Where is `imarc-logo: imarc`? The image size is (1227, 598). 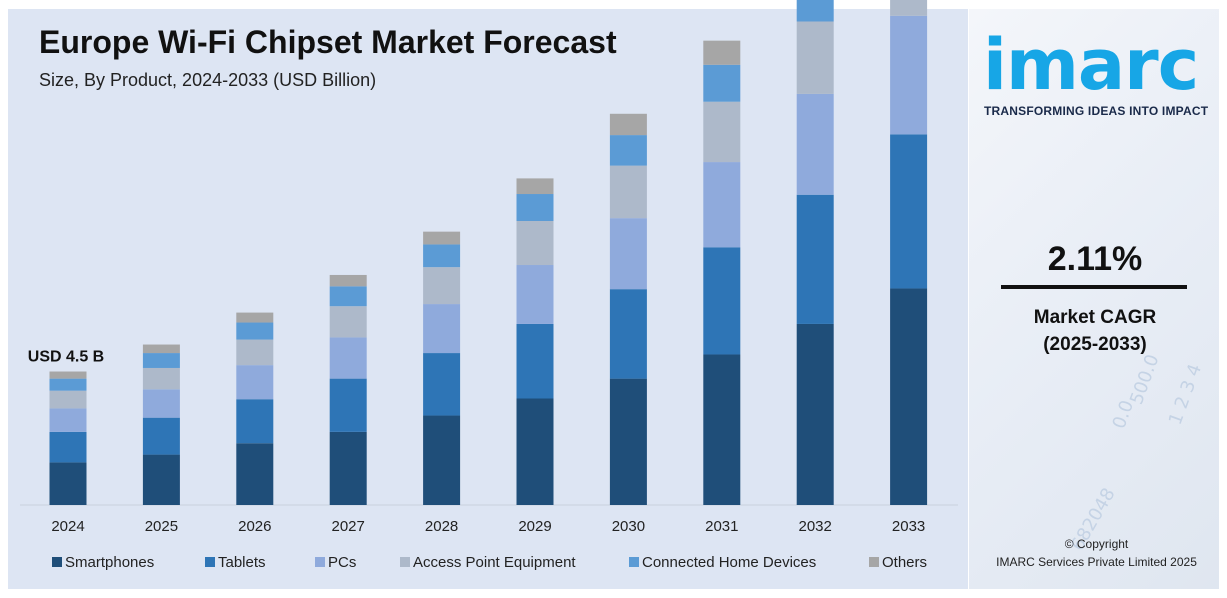
imarc-logo: imarc is located at coordinates (1091, 65).